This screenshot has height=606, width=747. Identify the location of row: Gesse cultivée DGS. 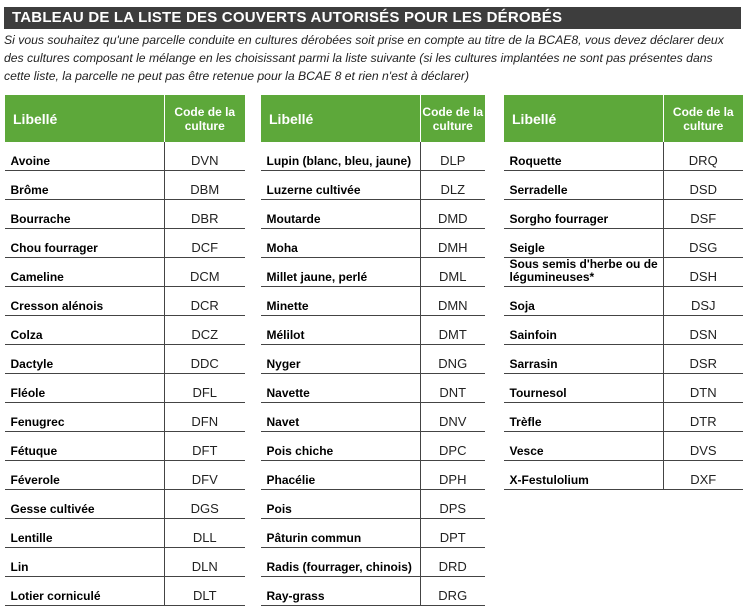
(124, 504).